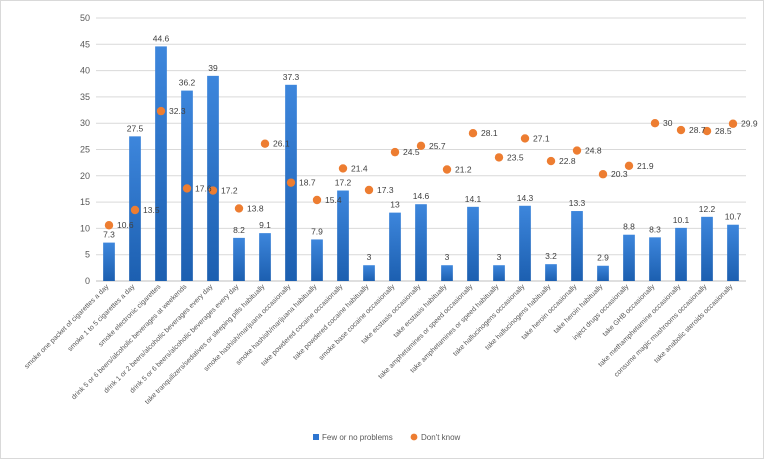 The height and width of the screenshot is (465, 764). What do you see at coordinates (733, 217) in the screenshot?
I see `bar-value-label: 10.7` at bounding box center [733, 217].